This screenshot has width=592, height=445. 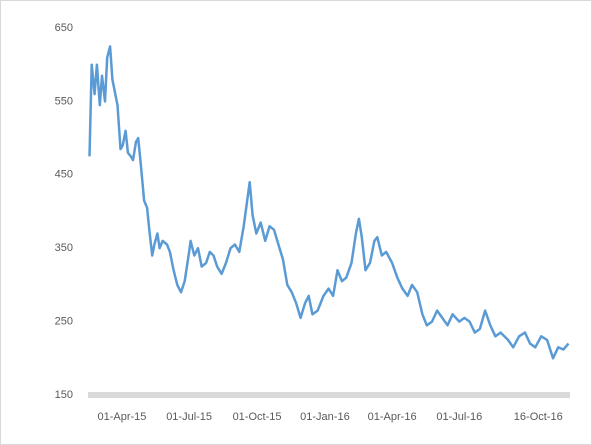 I want to click on y-tick-label: 250, so click(x=64, y=322).